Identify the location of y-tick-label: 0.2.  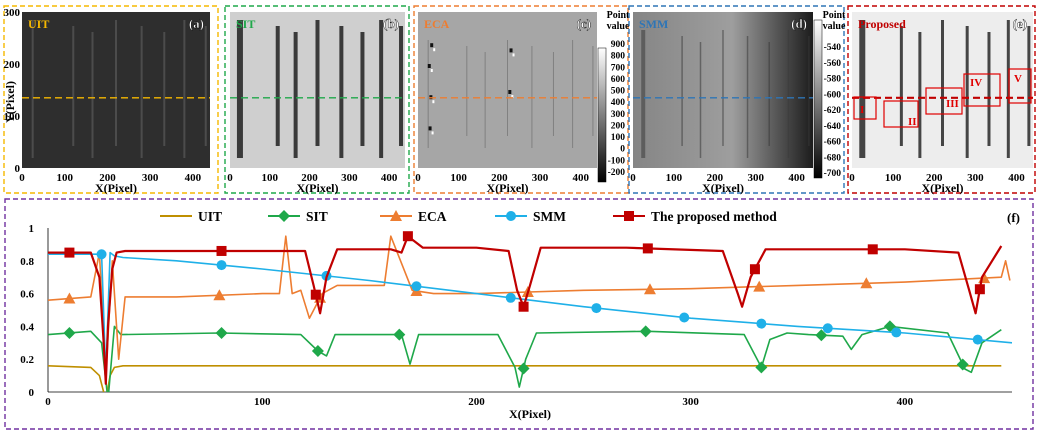
(27, 360).